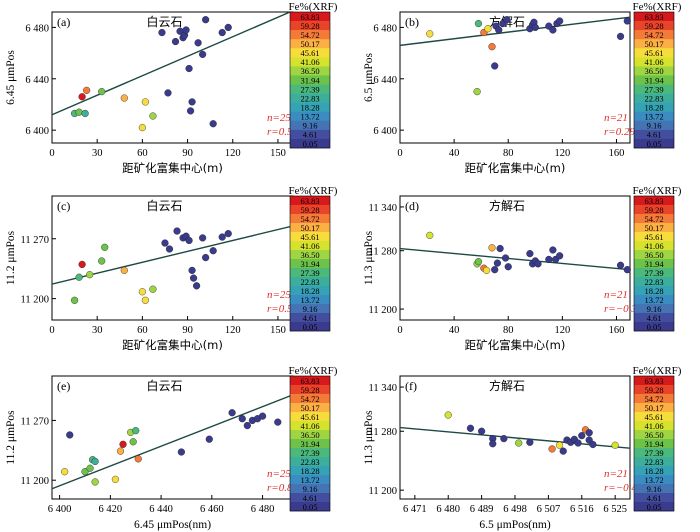 This screenshot has width=700, height=532. What do you see at coordinates (279, 118) in the screenshot?
I see `stat-n: n=25` at bounding box center [279, 118].